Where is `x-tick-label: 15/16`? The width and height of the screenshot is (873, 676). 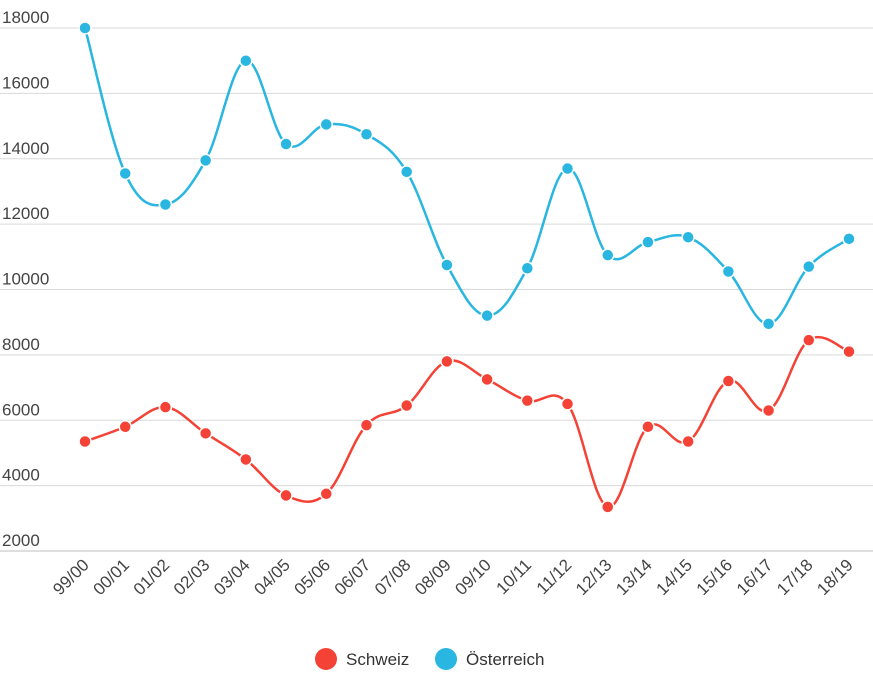 x-tick-label: 15/16 is located at coordinates (715, 577).